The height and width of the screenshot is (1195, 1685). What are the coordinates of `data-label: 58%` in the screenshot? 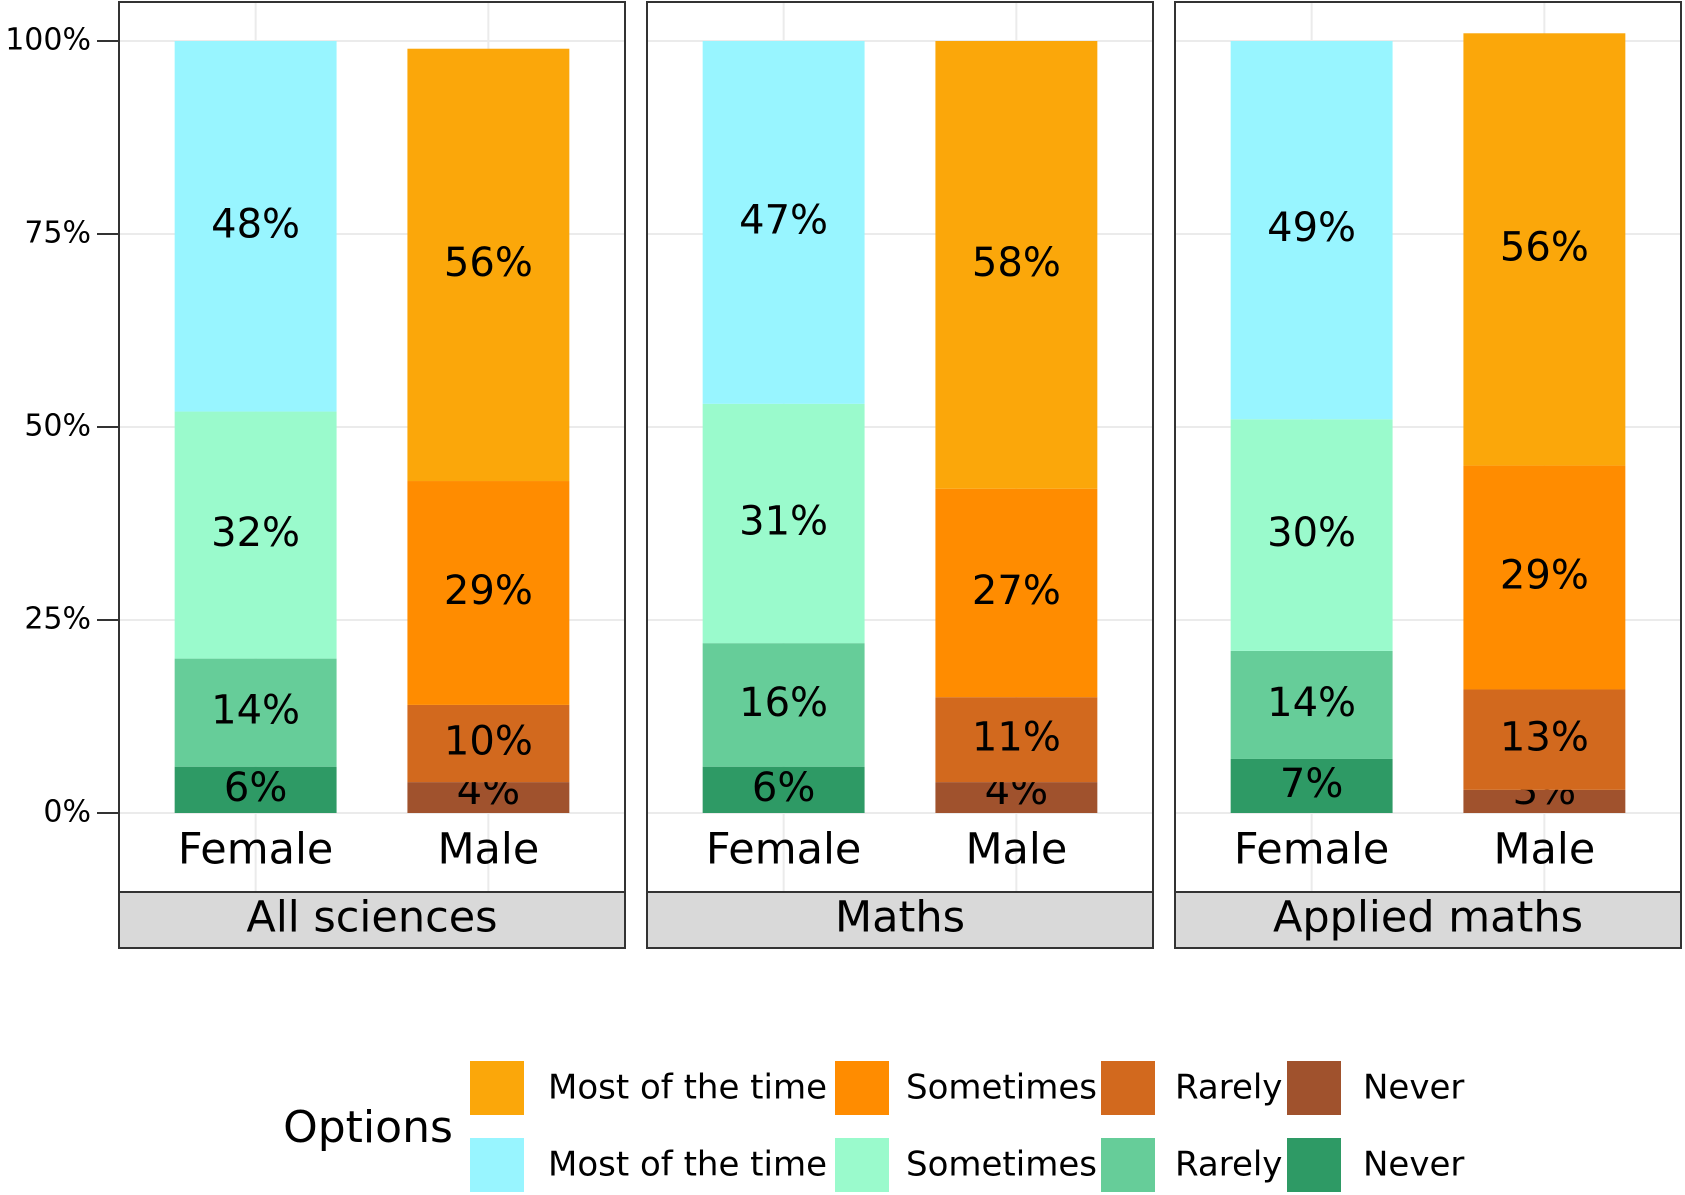 It's located at (1016, 263).